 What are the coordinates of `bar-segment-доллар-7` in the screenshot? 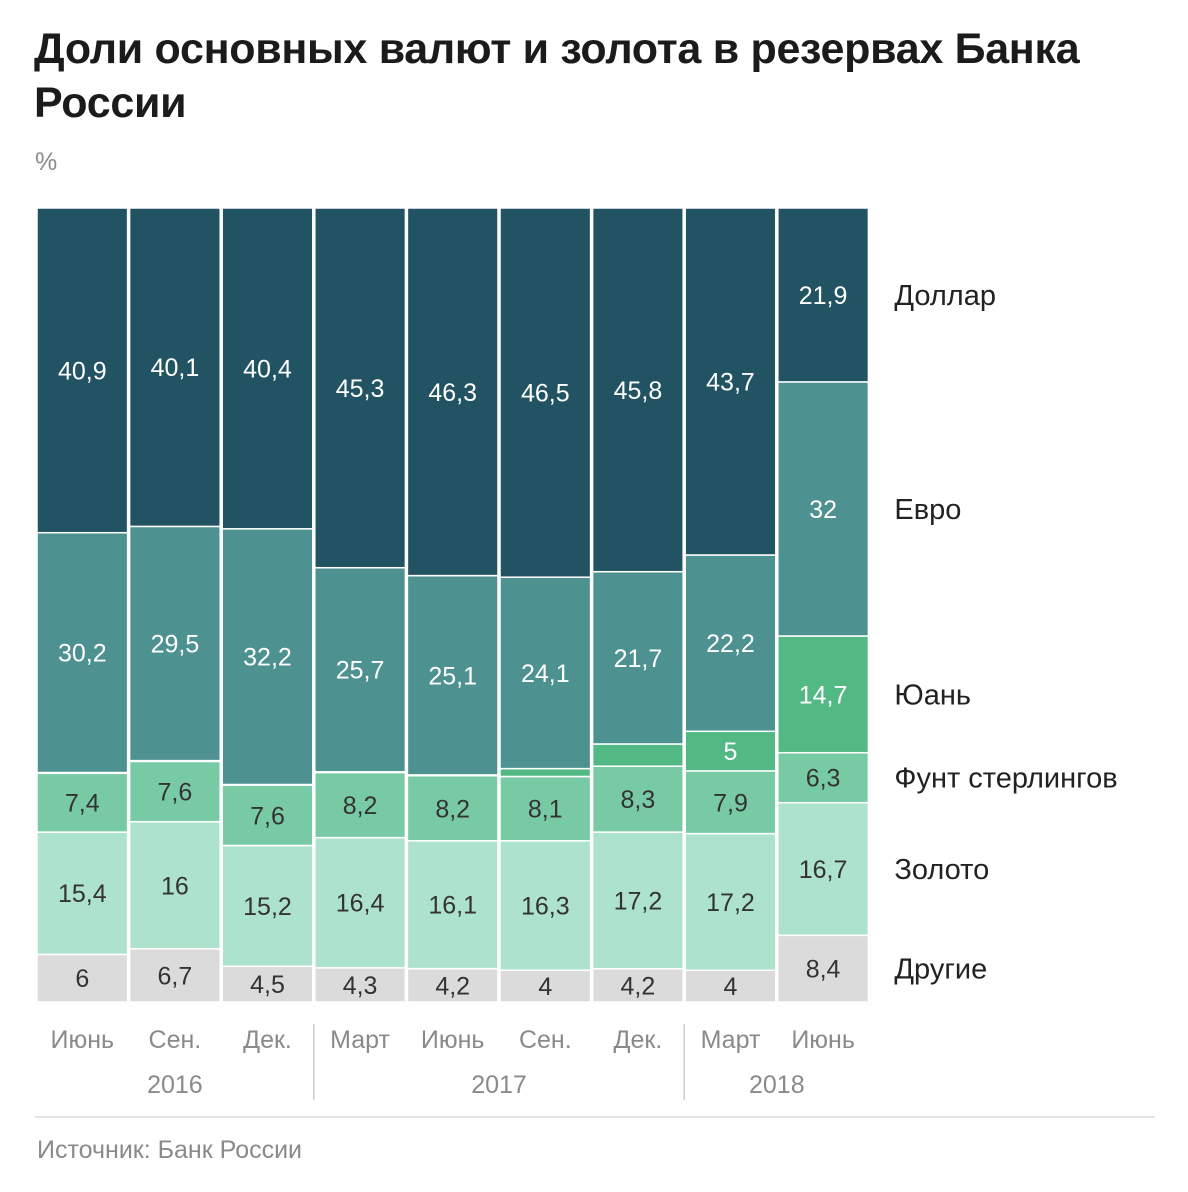 It's located at (730, 381).